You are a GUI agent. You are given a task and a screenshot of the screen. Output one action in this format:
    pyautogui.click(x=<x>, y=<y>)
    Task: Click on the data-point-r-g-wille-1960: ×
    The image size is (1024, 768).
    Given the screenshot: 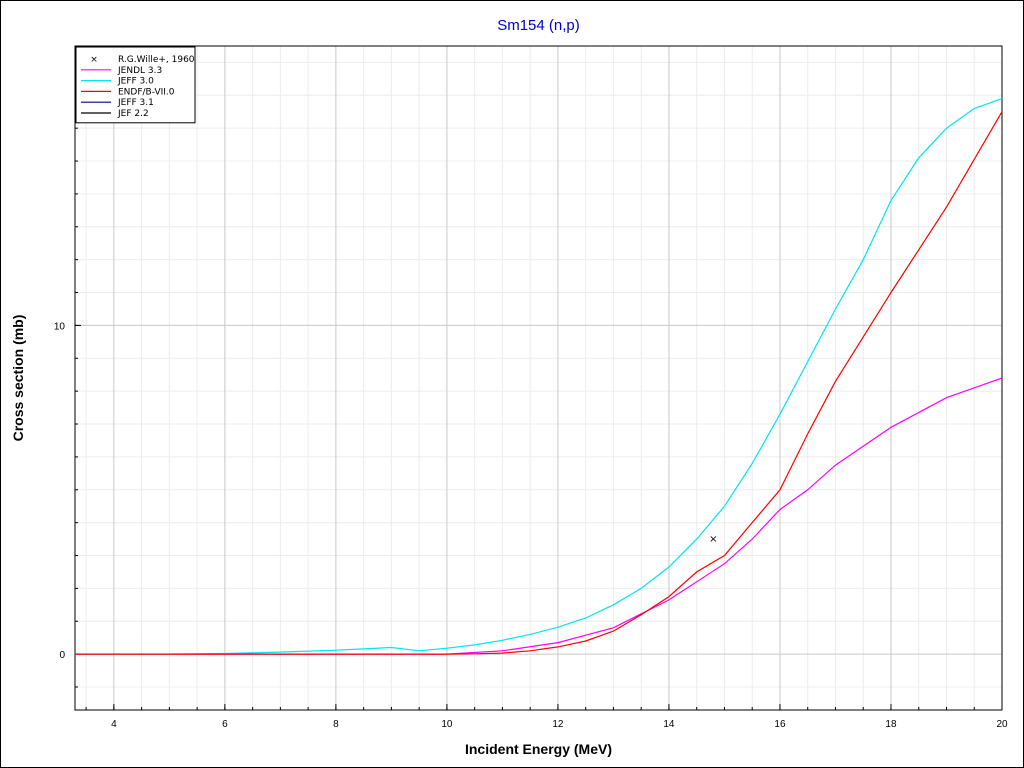 What is the action you would take?
    pyautogui.click(x=713, y=539)
    